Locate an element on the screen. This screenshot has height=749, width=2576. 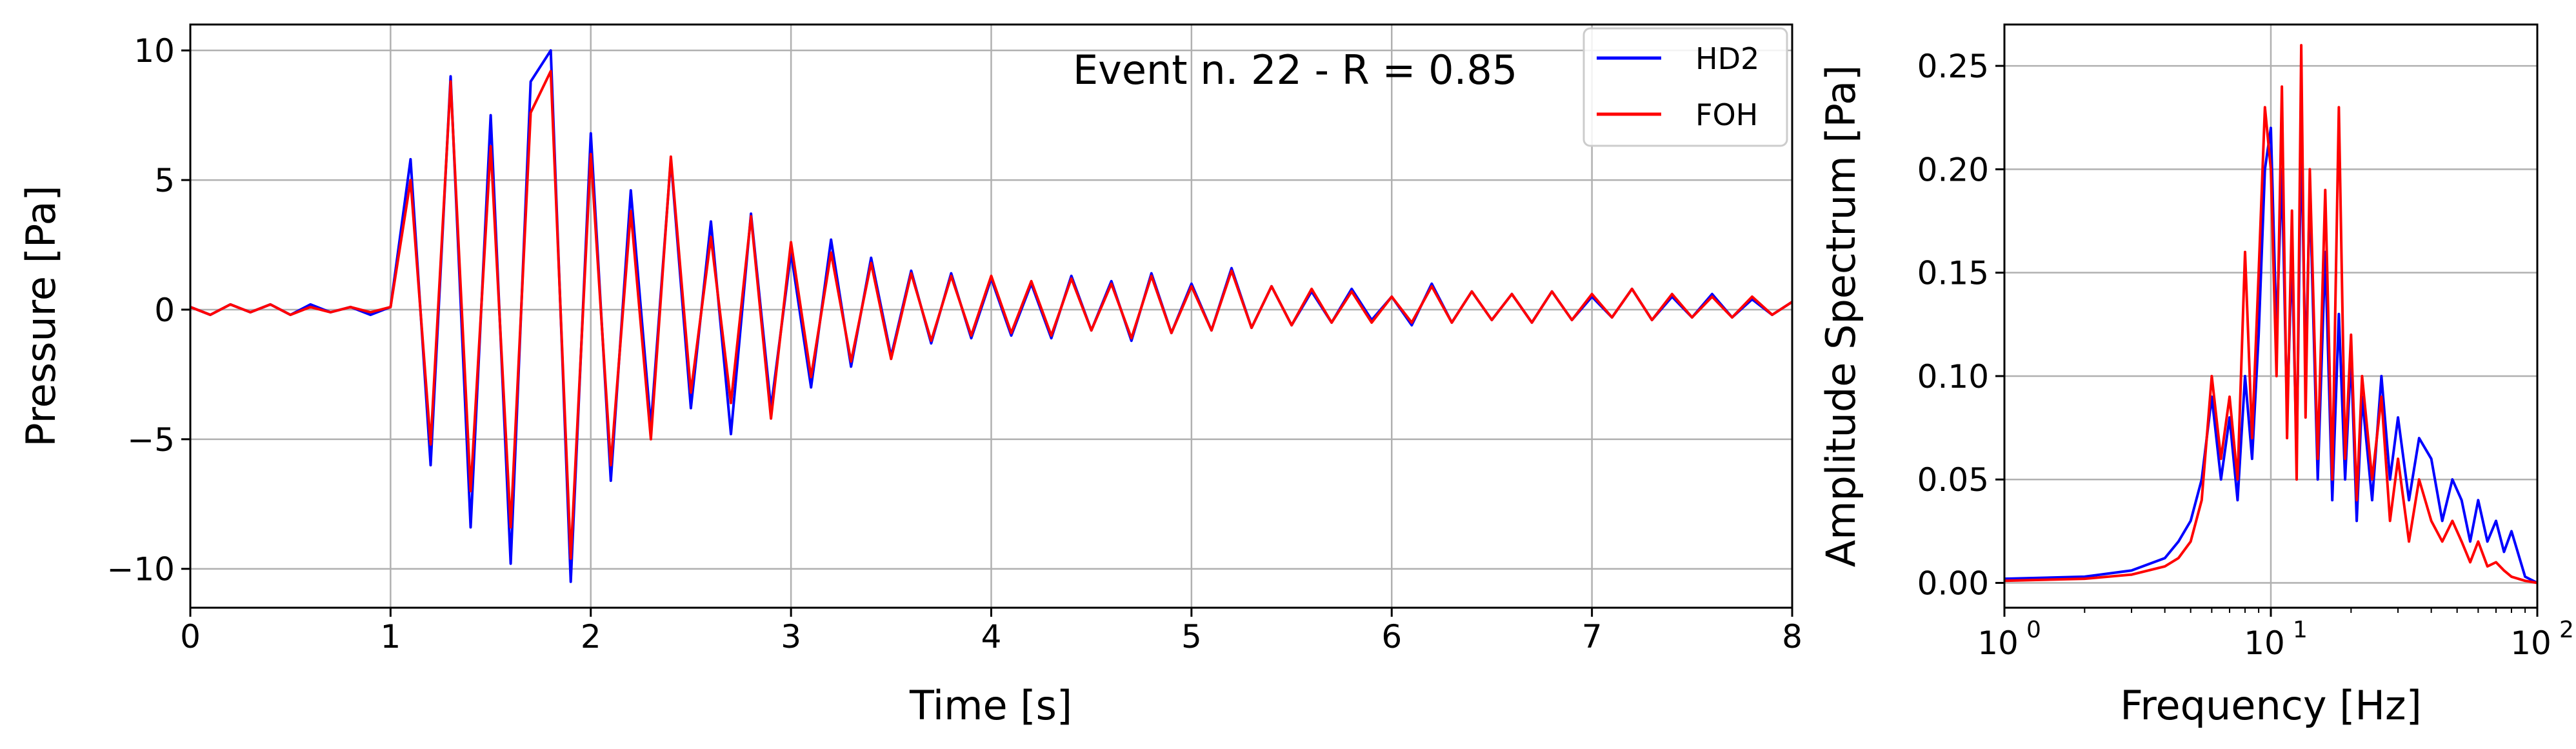
time-x-axis-label: Time [s] is located at coordinates (990, 705).